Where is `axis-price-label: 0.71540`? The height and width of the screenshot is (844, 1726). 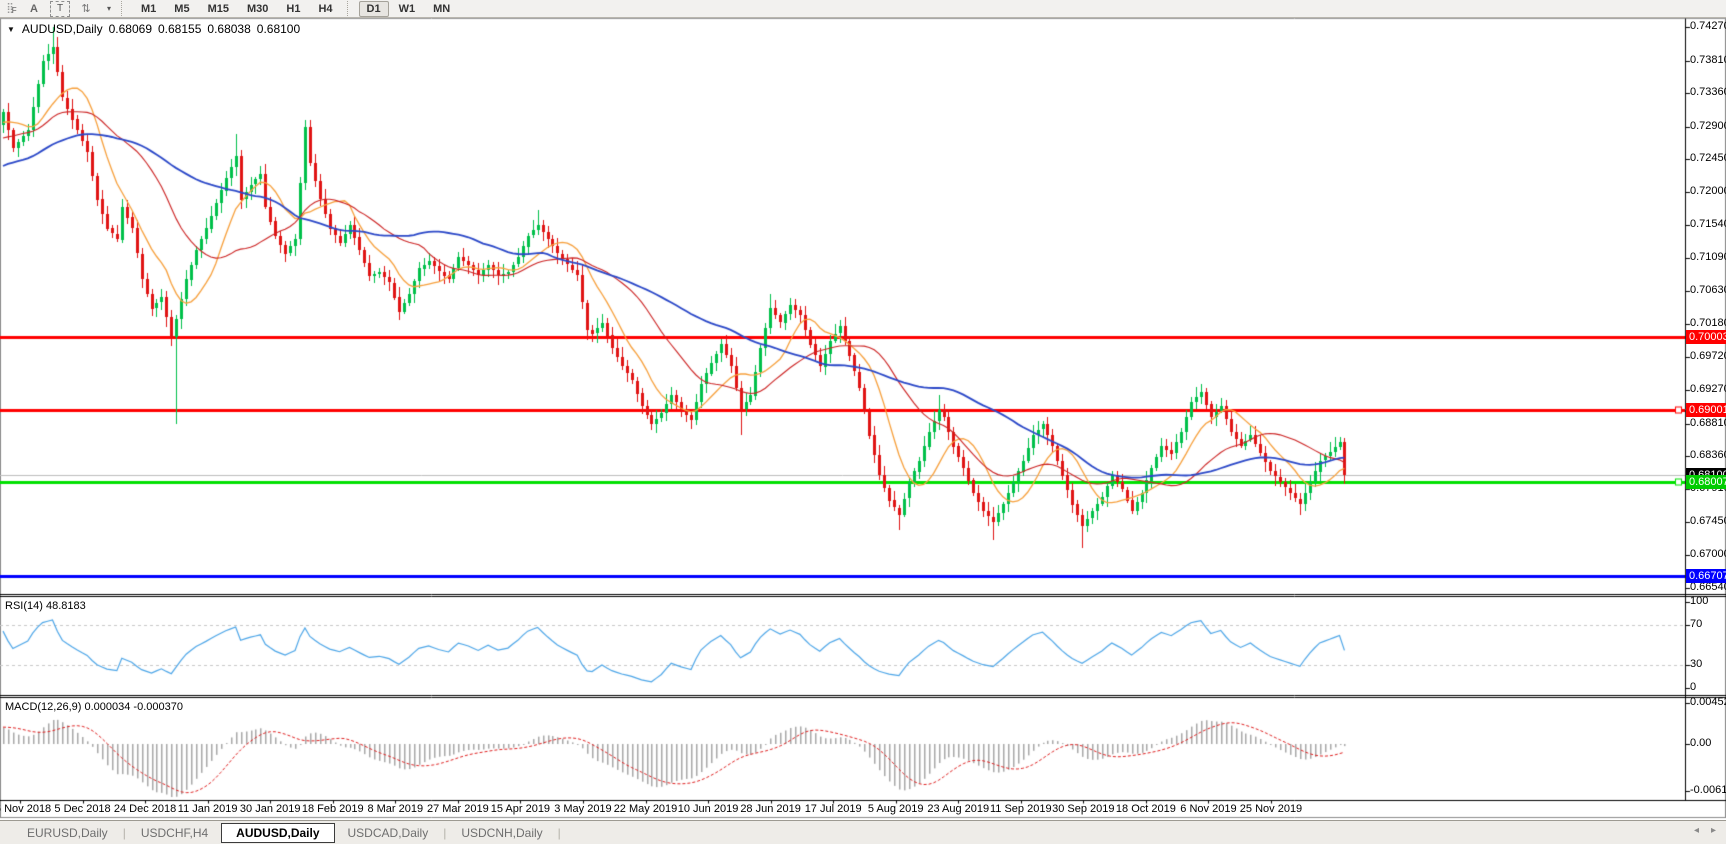 axis-price-label: 0.71540 is located at coordinates (1708, 224).